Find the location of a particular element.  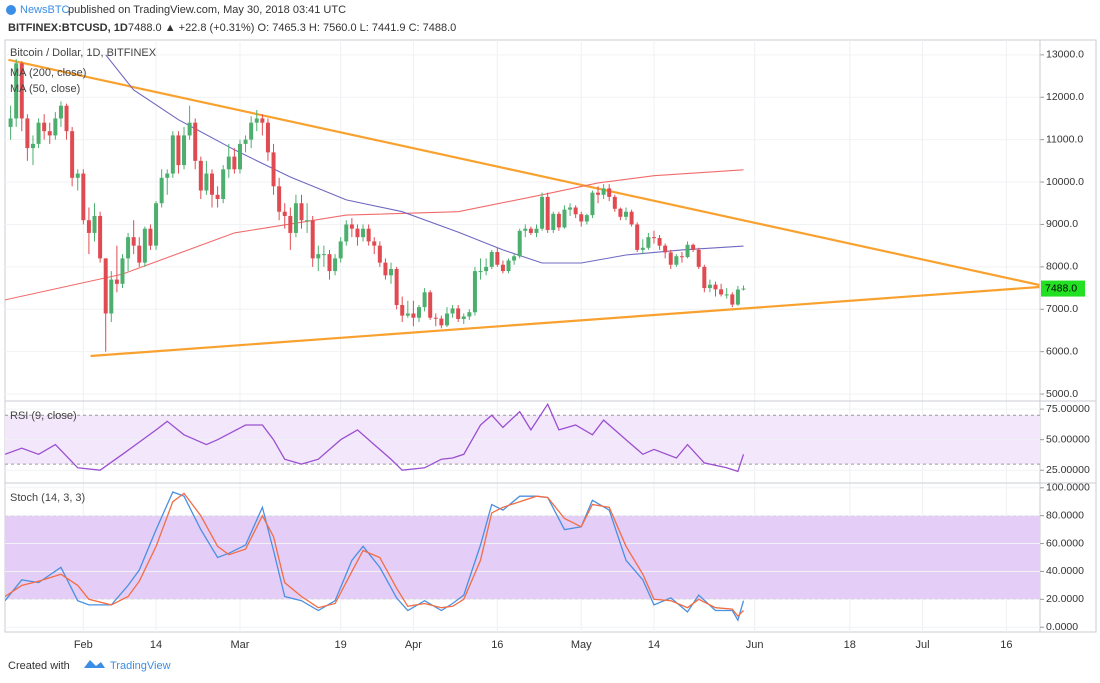

y-tick-label: 100.0000 is located at coordinates (1068, 488).